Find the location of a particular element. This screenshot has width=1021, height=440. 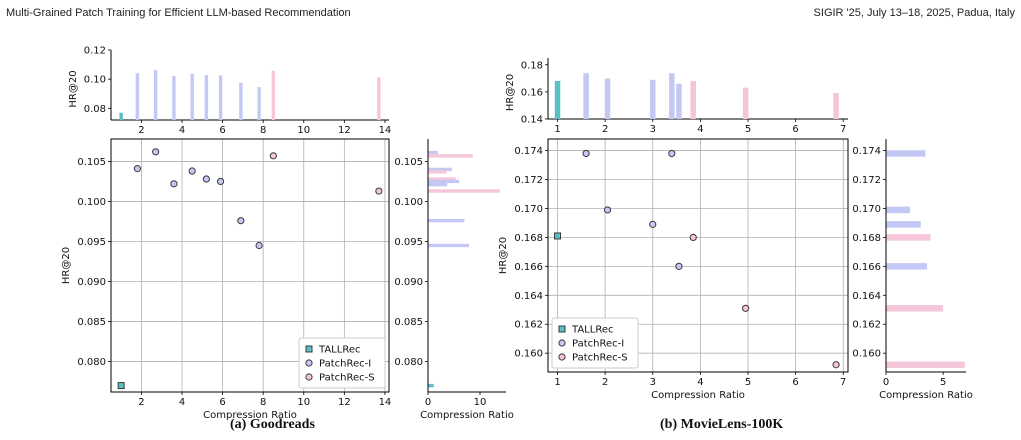

a-main-xtick-label: 4 is located at coordinates (182, 402).